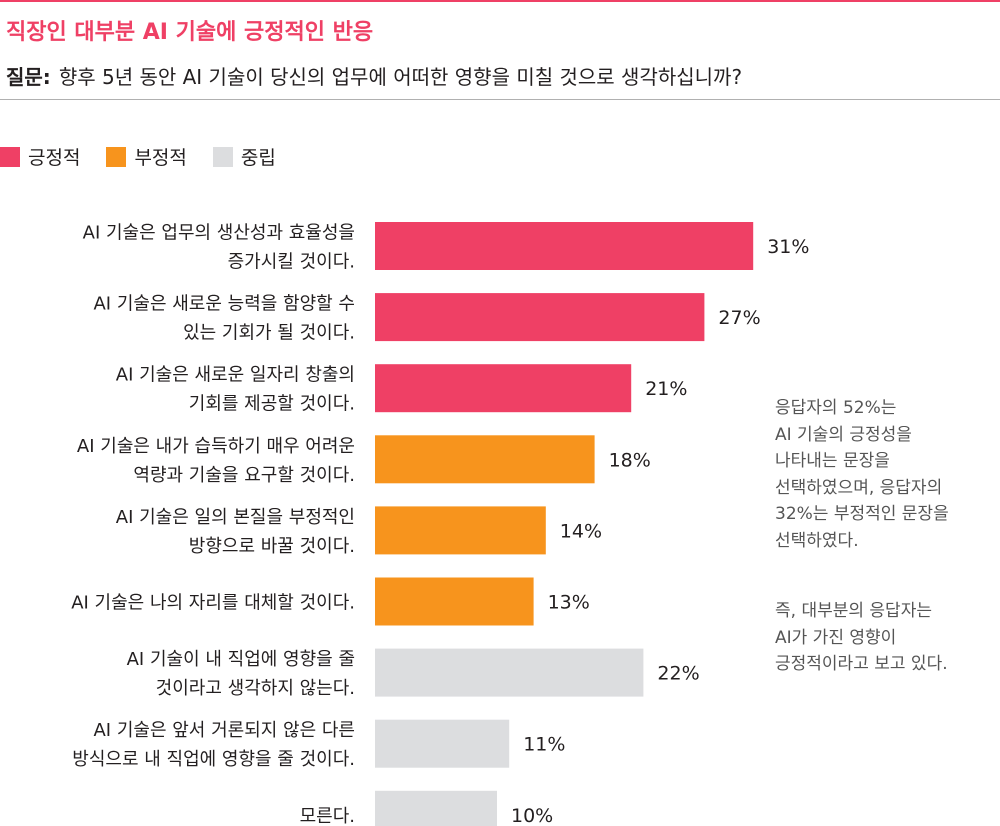  Describe the element at coordinates (630, 460) in the screenshot. I see `data-label: 18%` at that location.